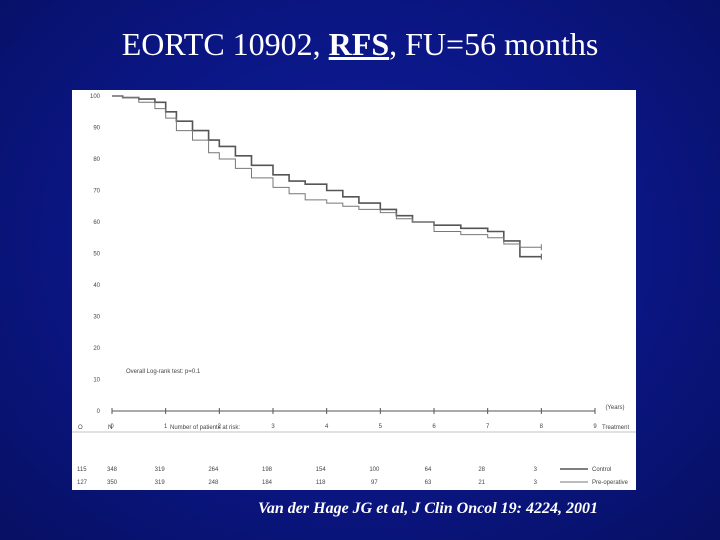  I want to click on risk-count: 184, so click(267, 483).